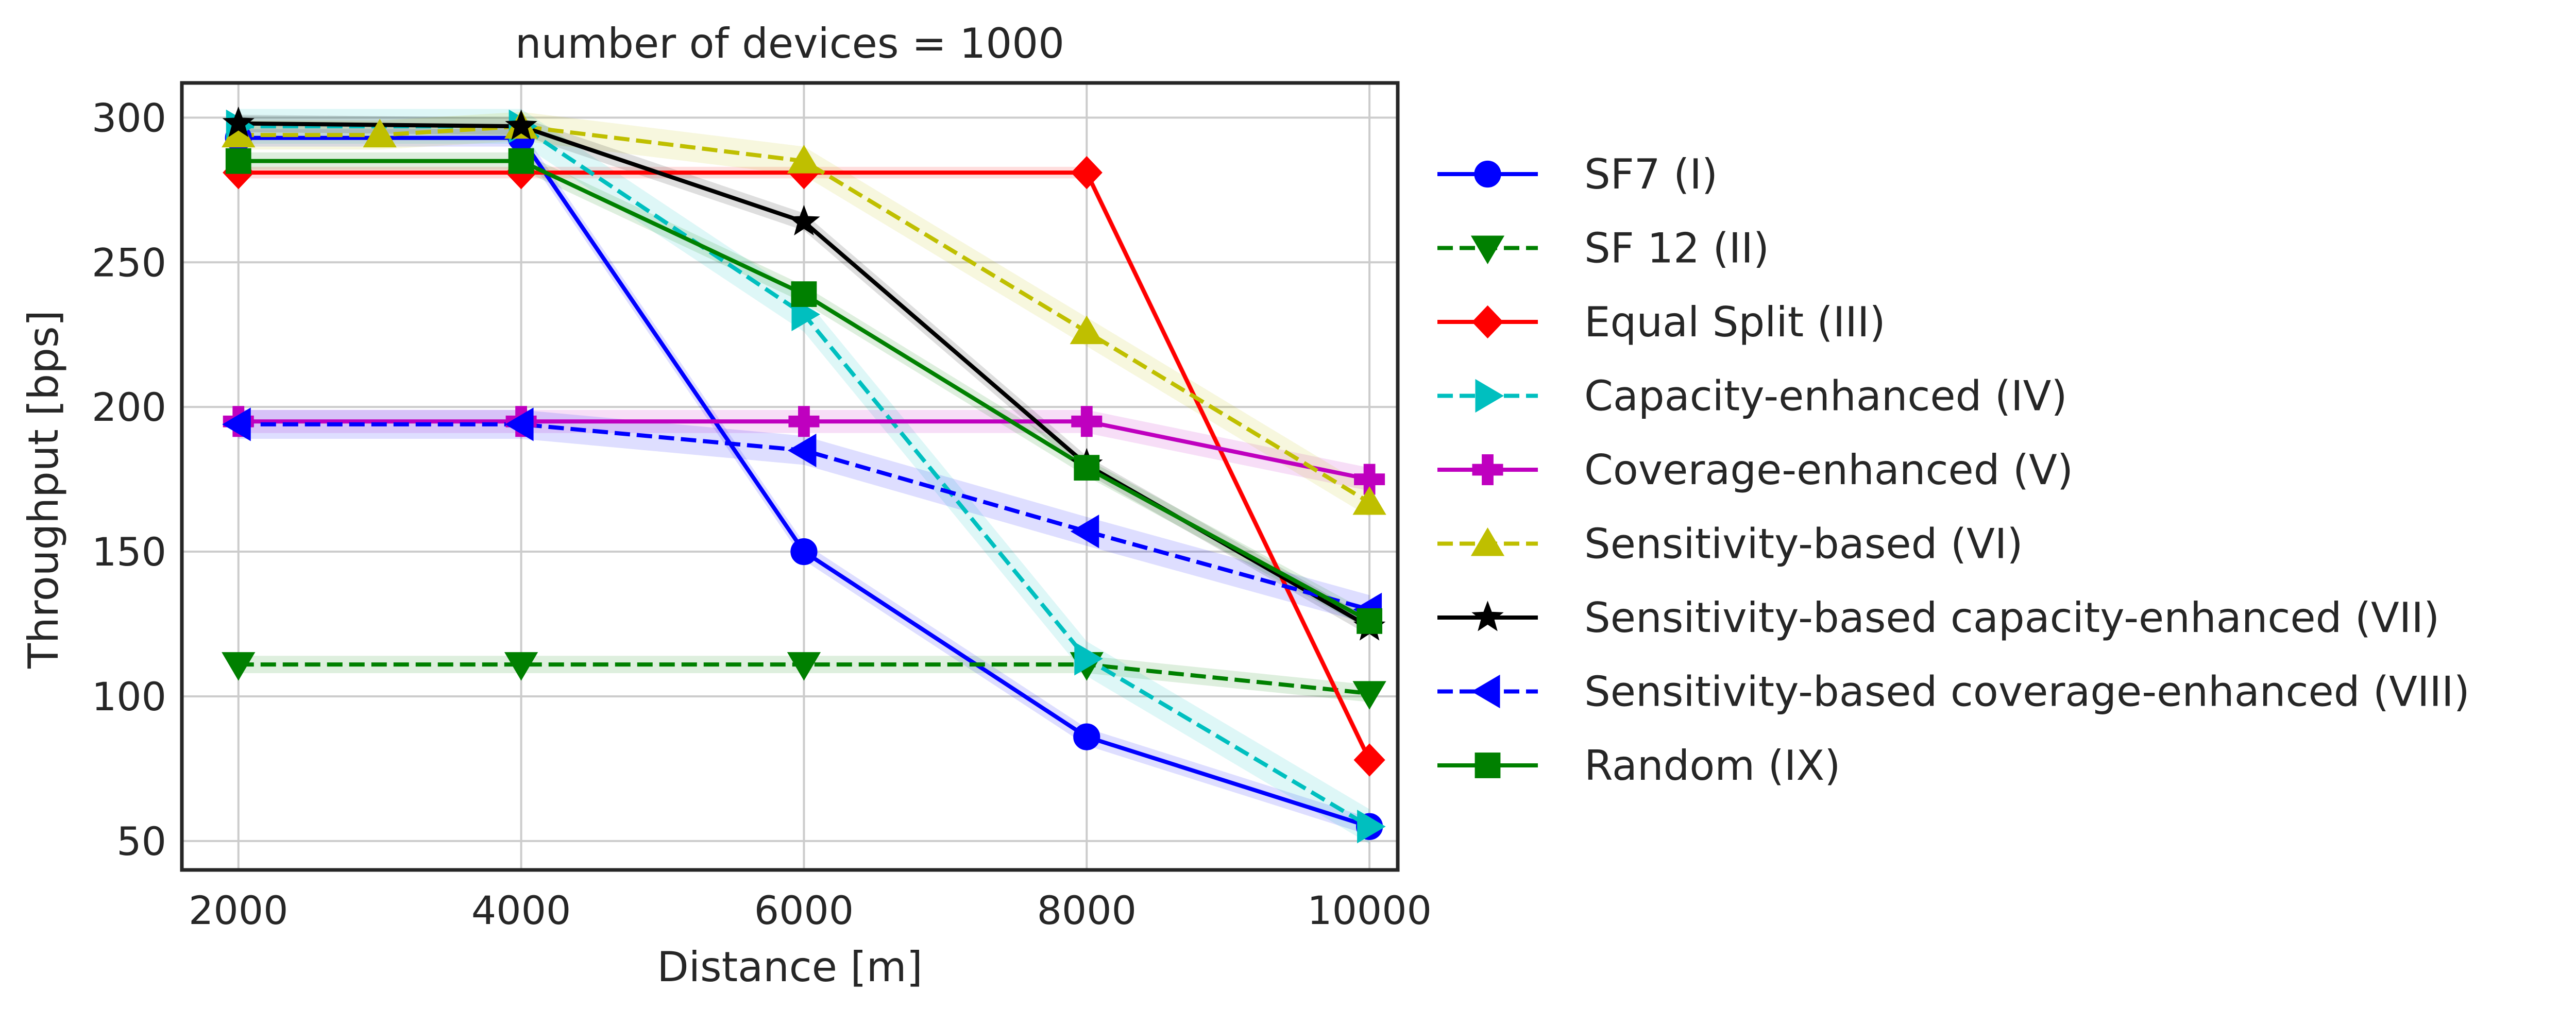 The height and width of the screenshot is (1009, 2576). What do you see at coordinates (1087, 910) in the screenshot?
I see `x-tick-label: 8000` at bounding box center [1087, 910].